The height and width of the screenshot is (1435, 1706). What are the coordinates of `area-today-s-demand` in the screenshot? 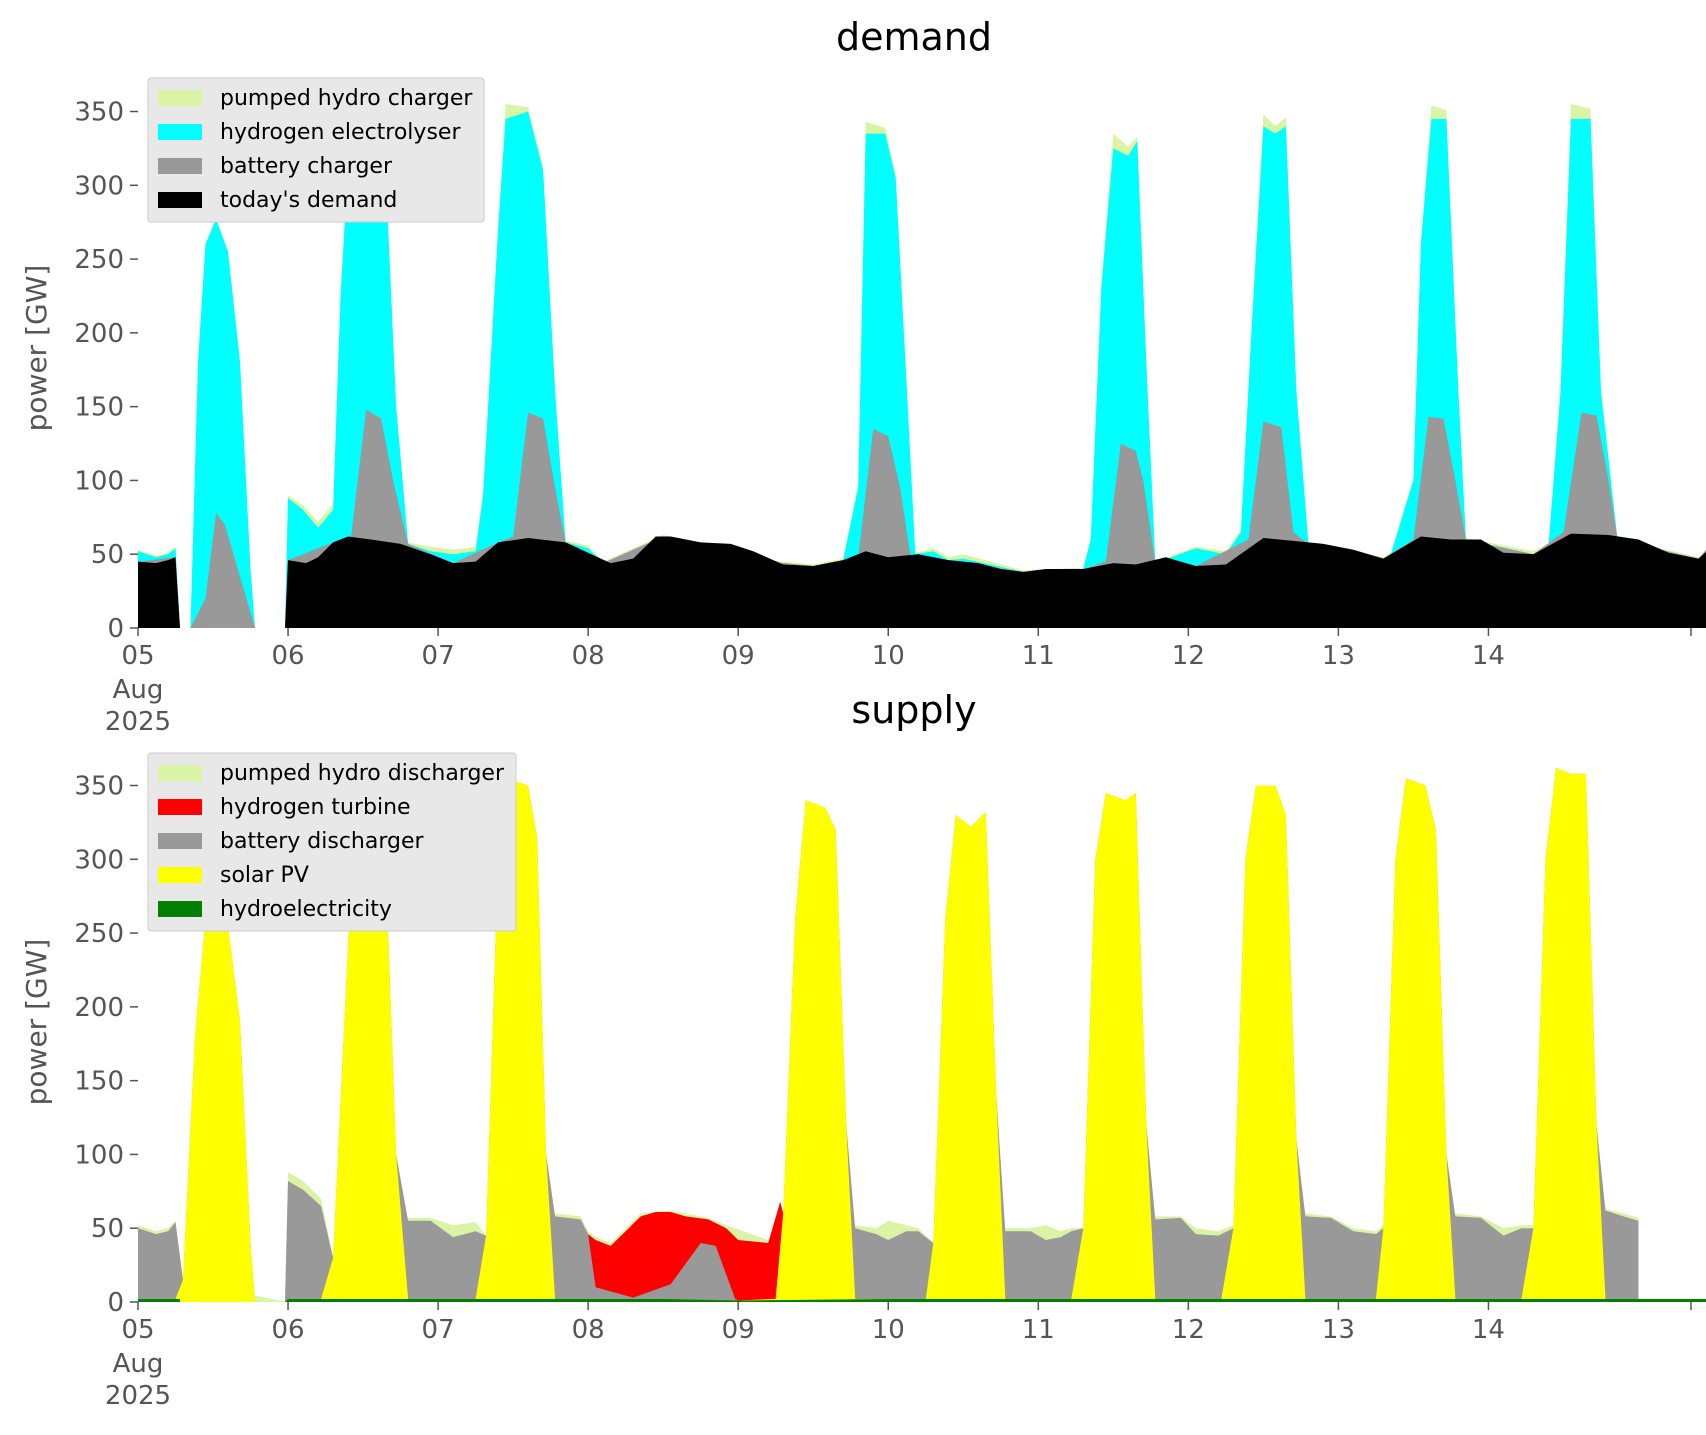 It's located at (922, 580).